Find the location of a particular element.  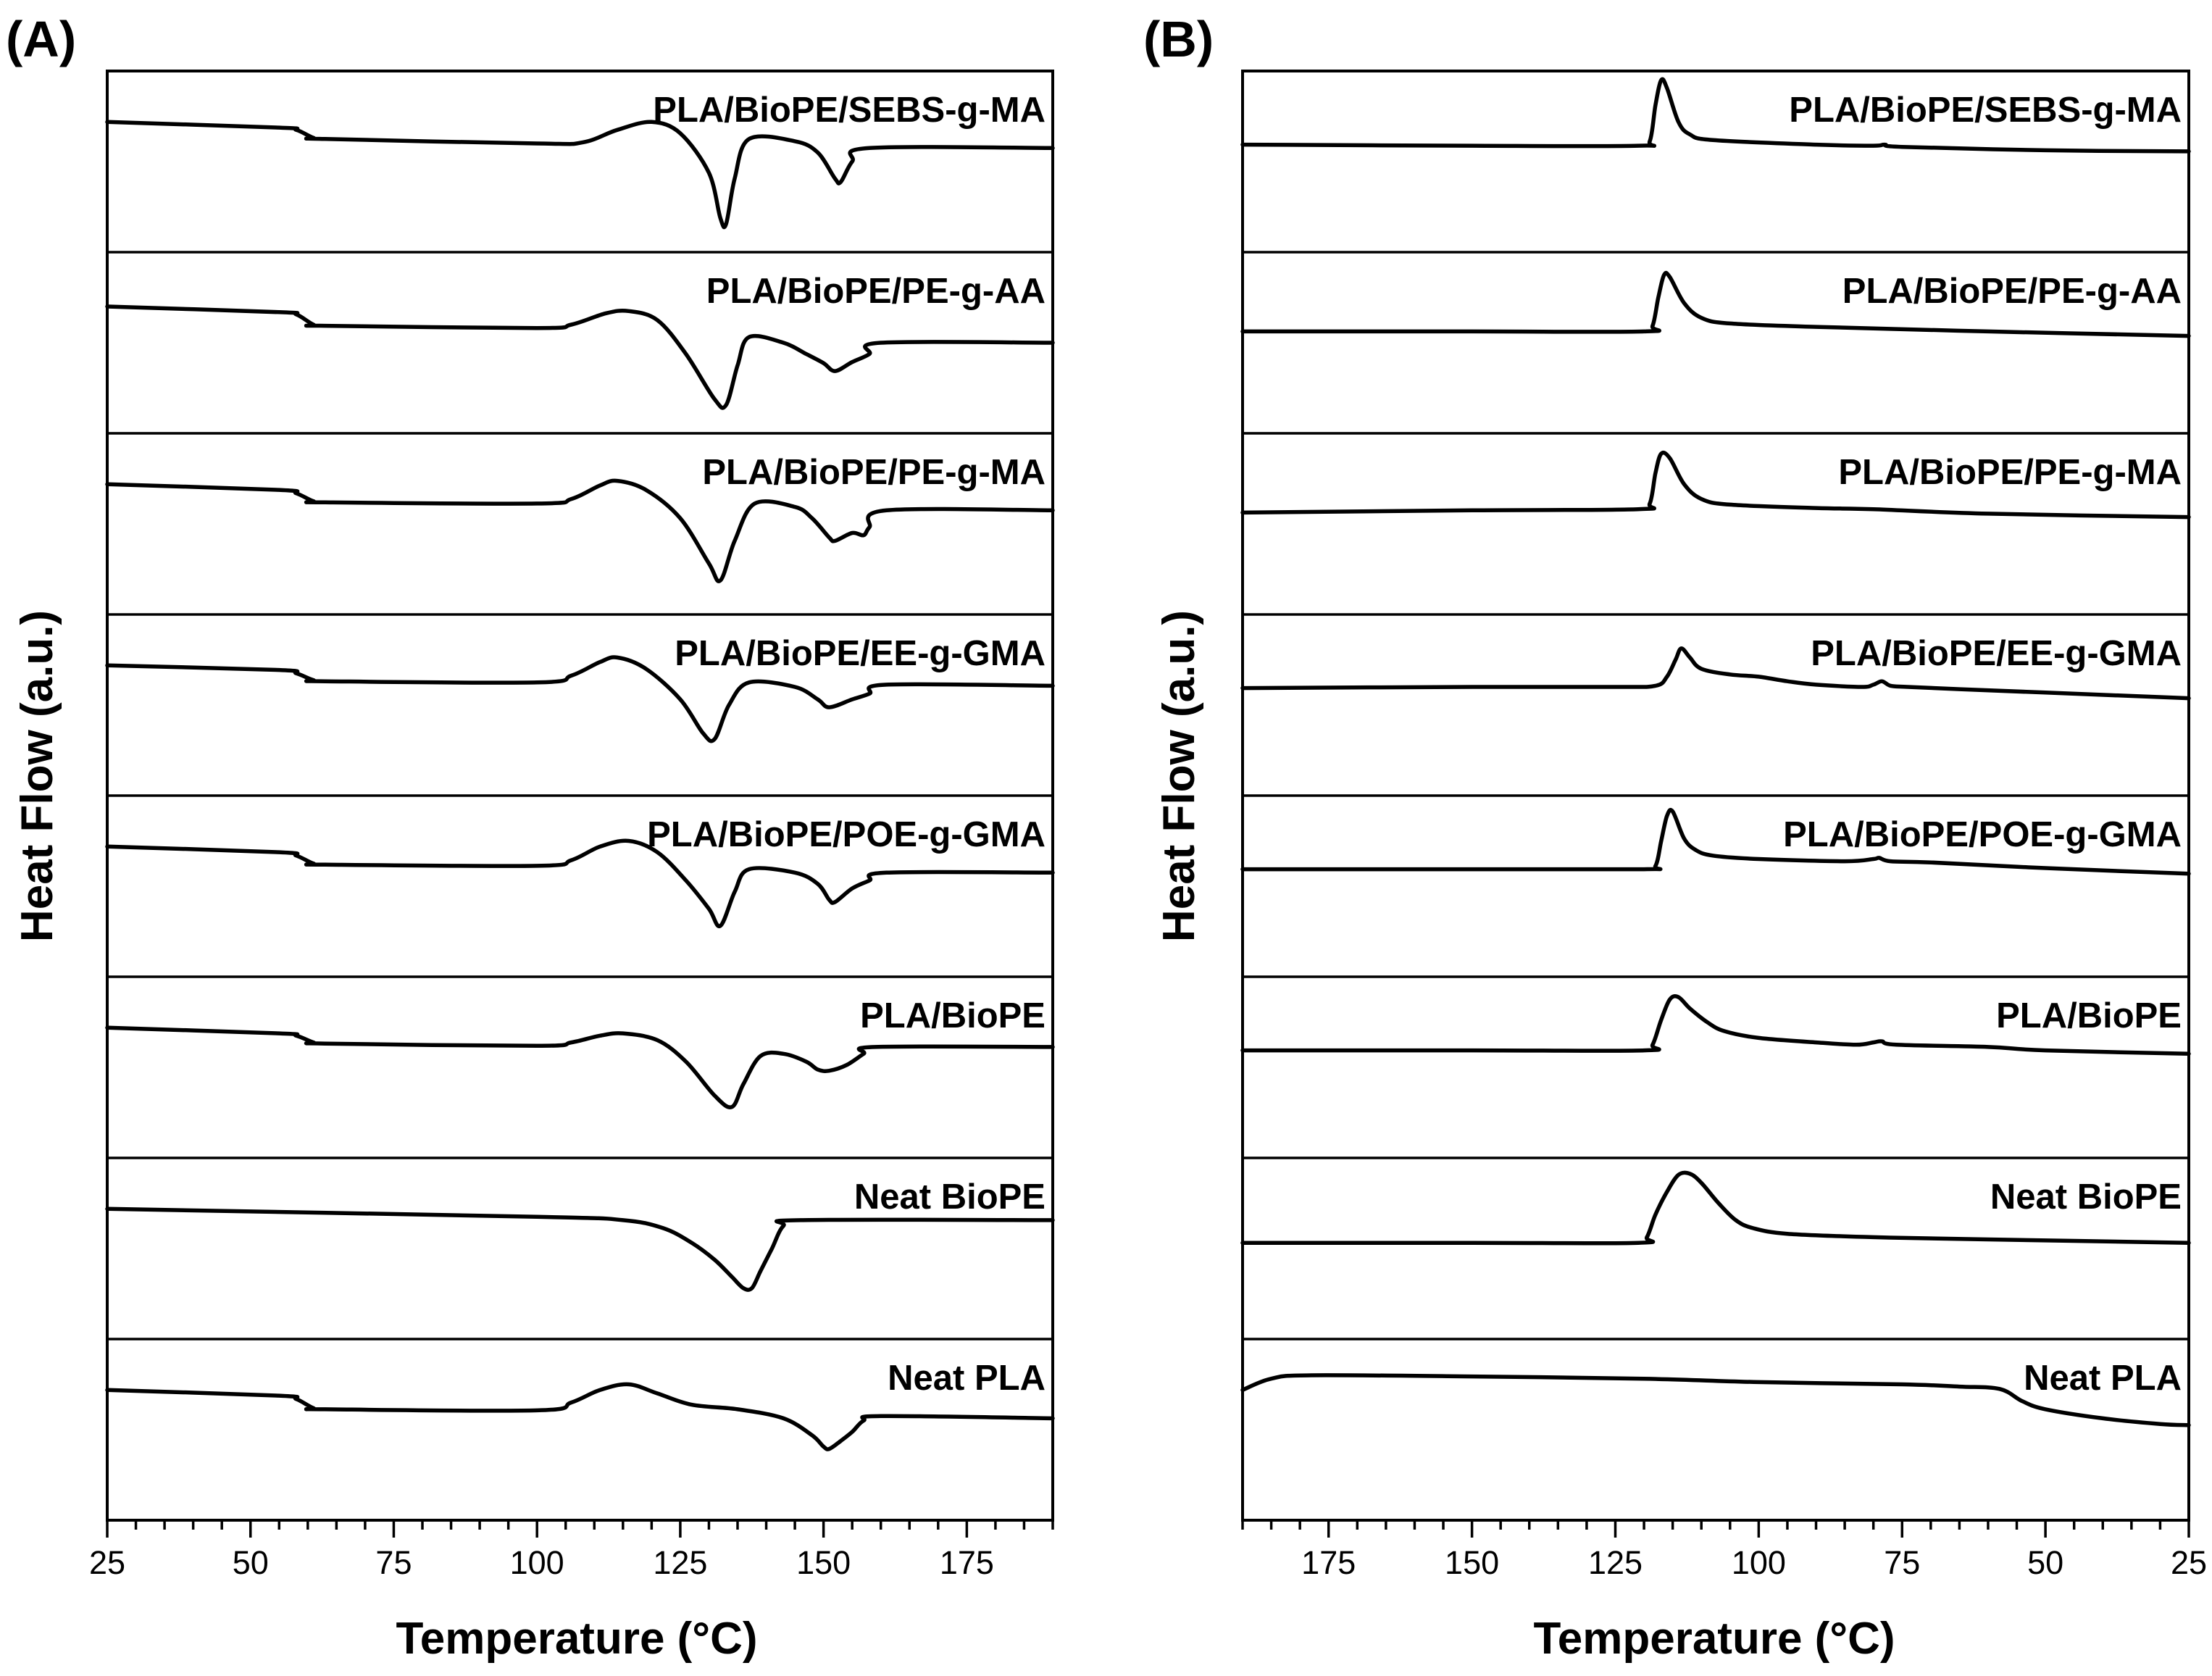

panel-b-curve-pla-biope-sebs-g-ma is located at coordinates (1716, 115).